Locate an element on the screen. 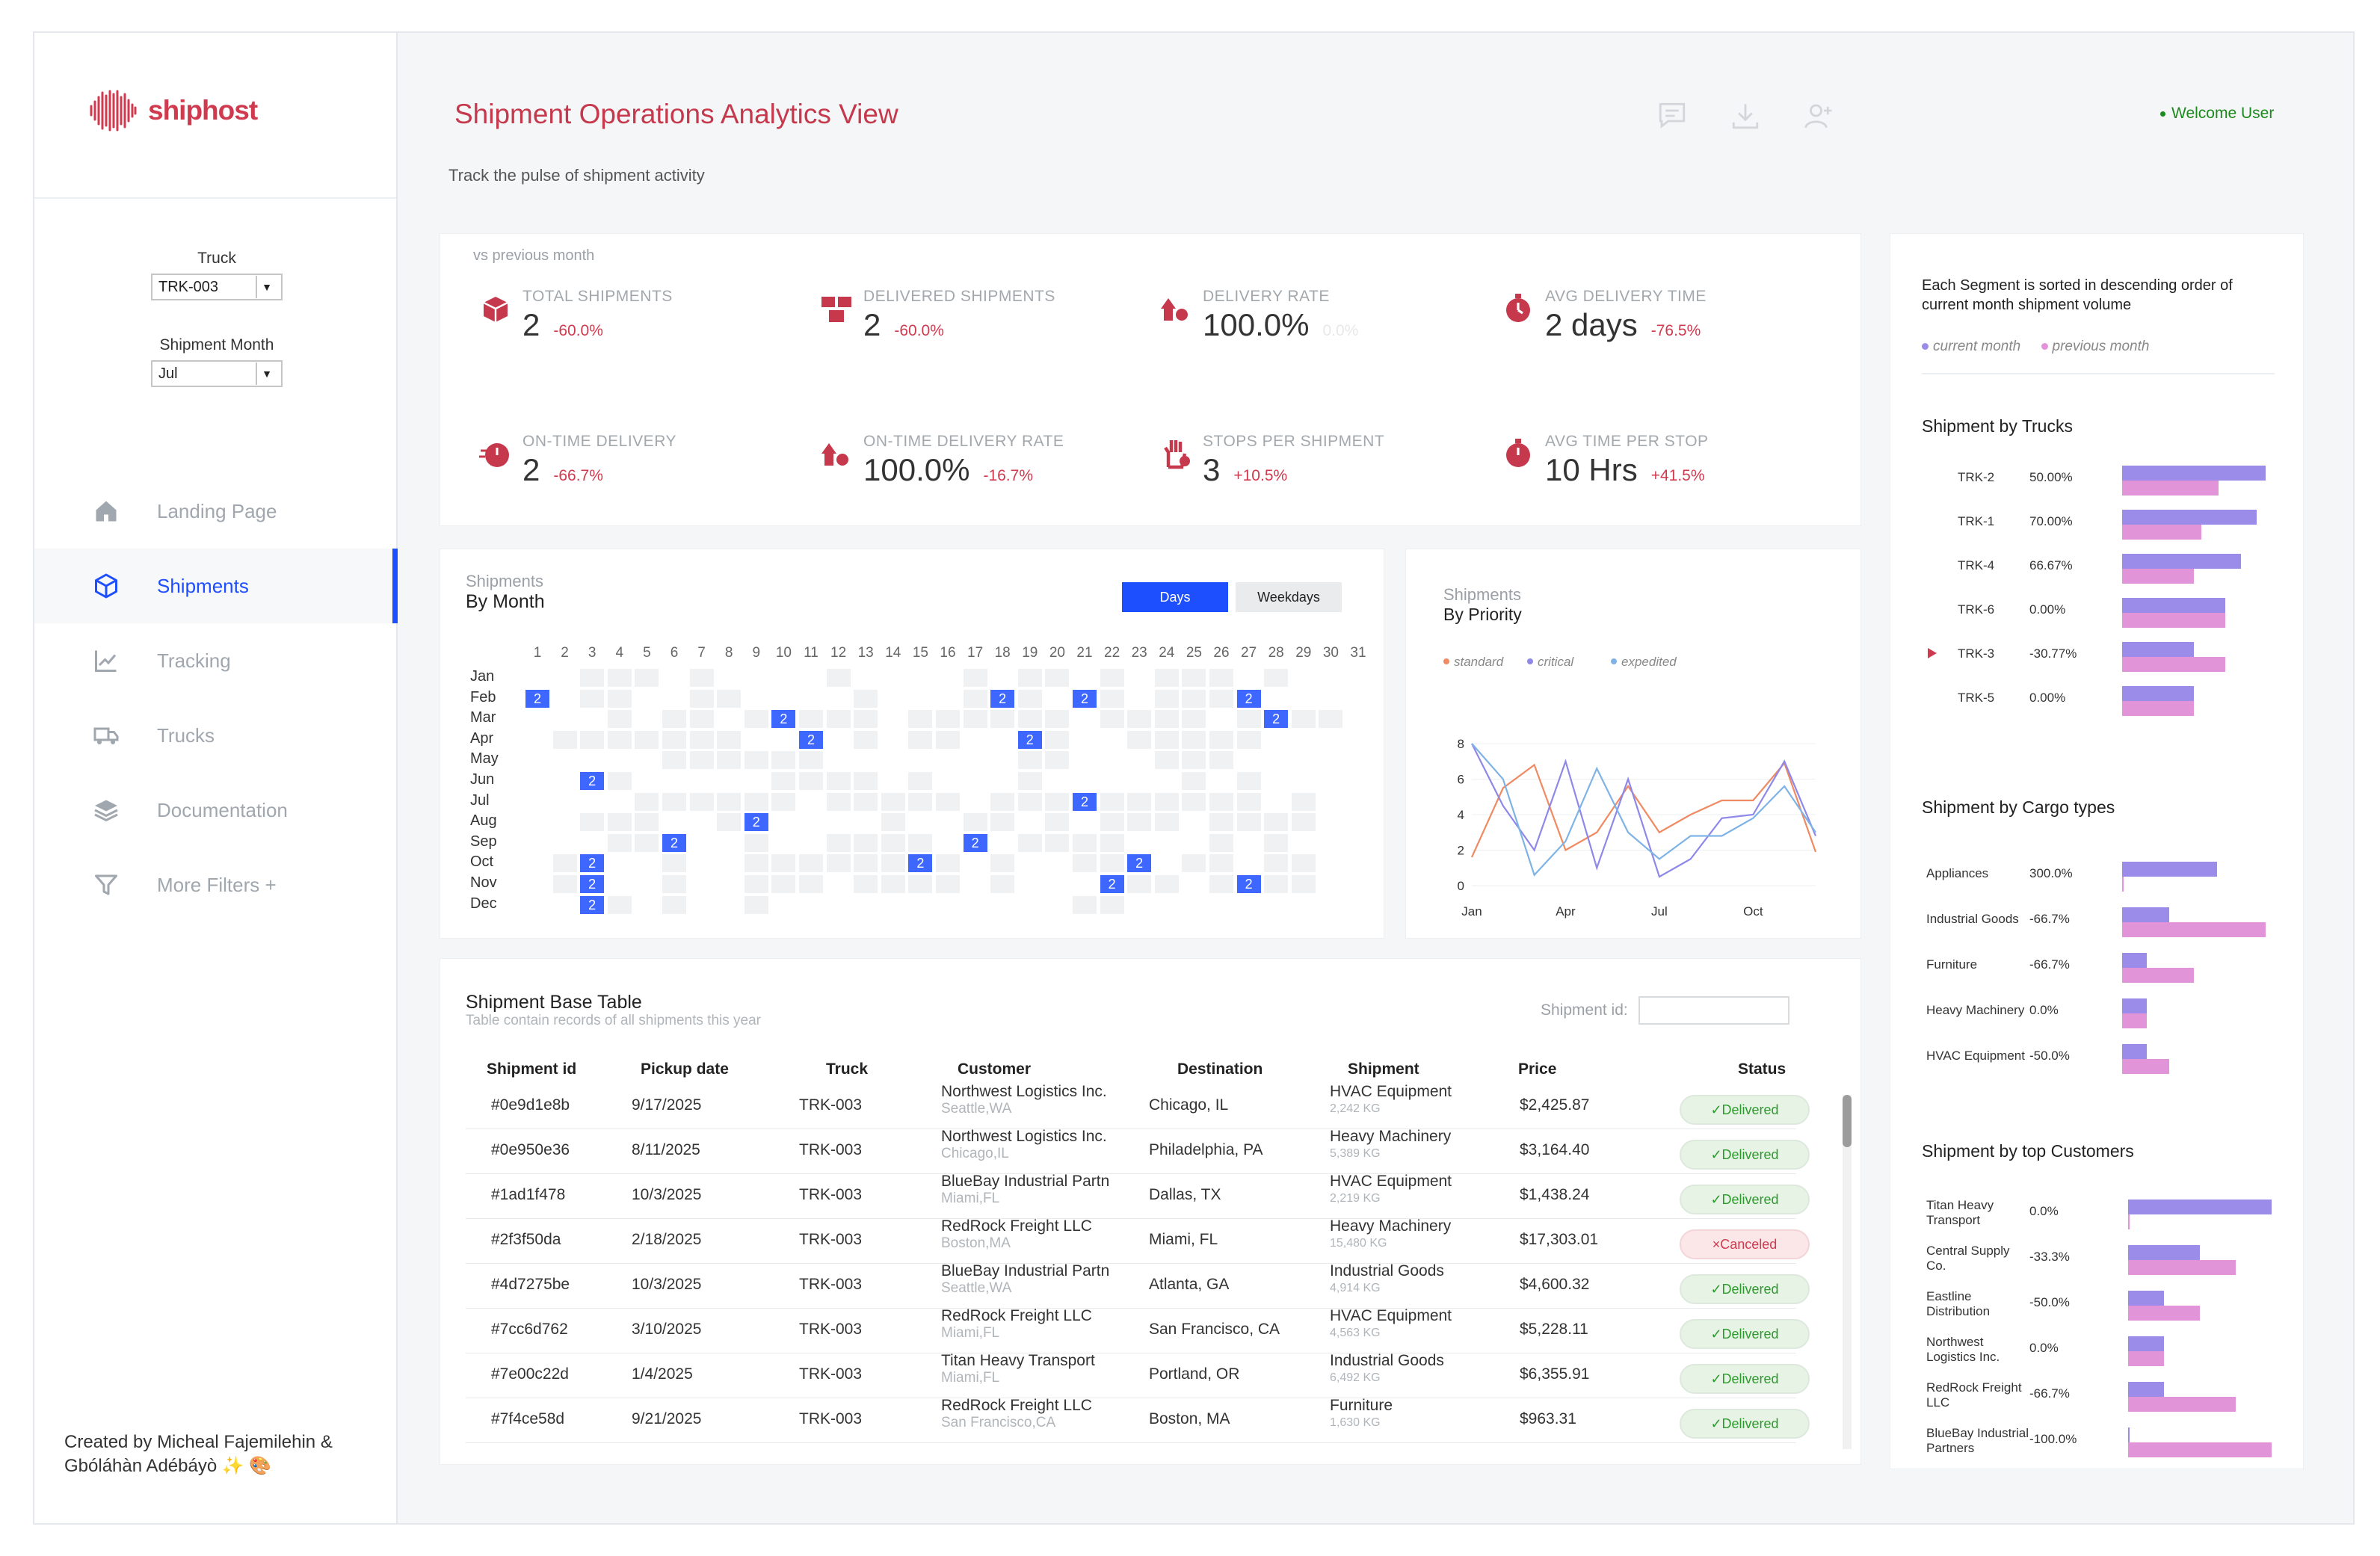  nav-shipments: Shipments is located at coordinates (216, 586).